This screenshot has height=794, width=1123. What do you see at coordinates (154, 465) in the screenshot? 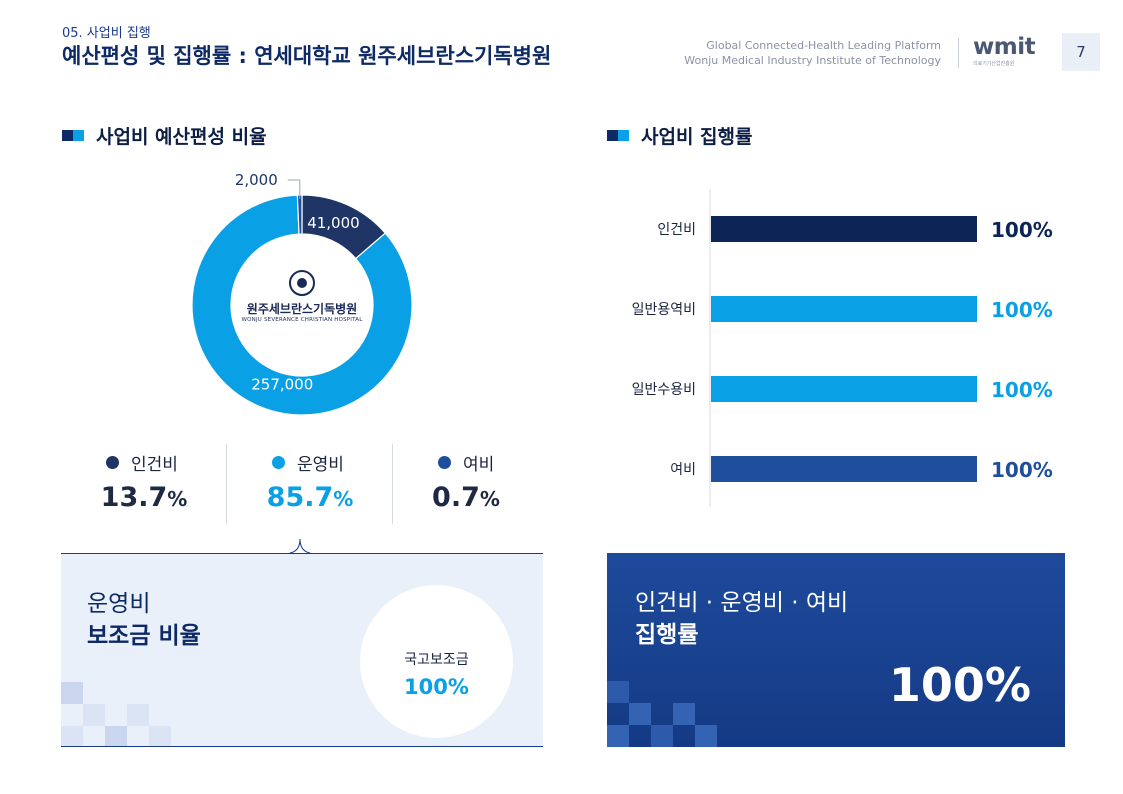
I see `legend-label-personnel: 인건비` at bounding box center [154, 465].